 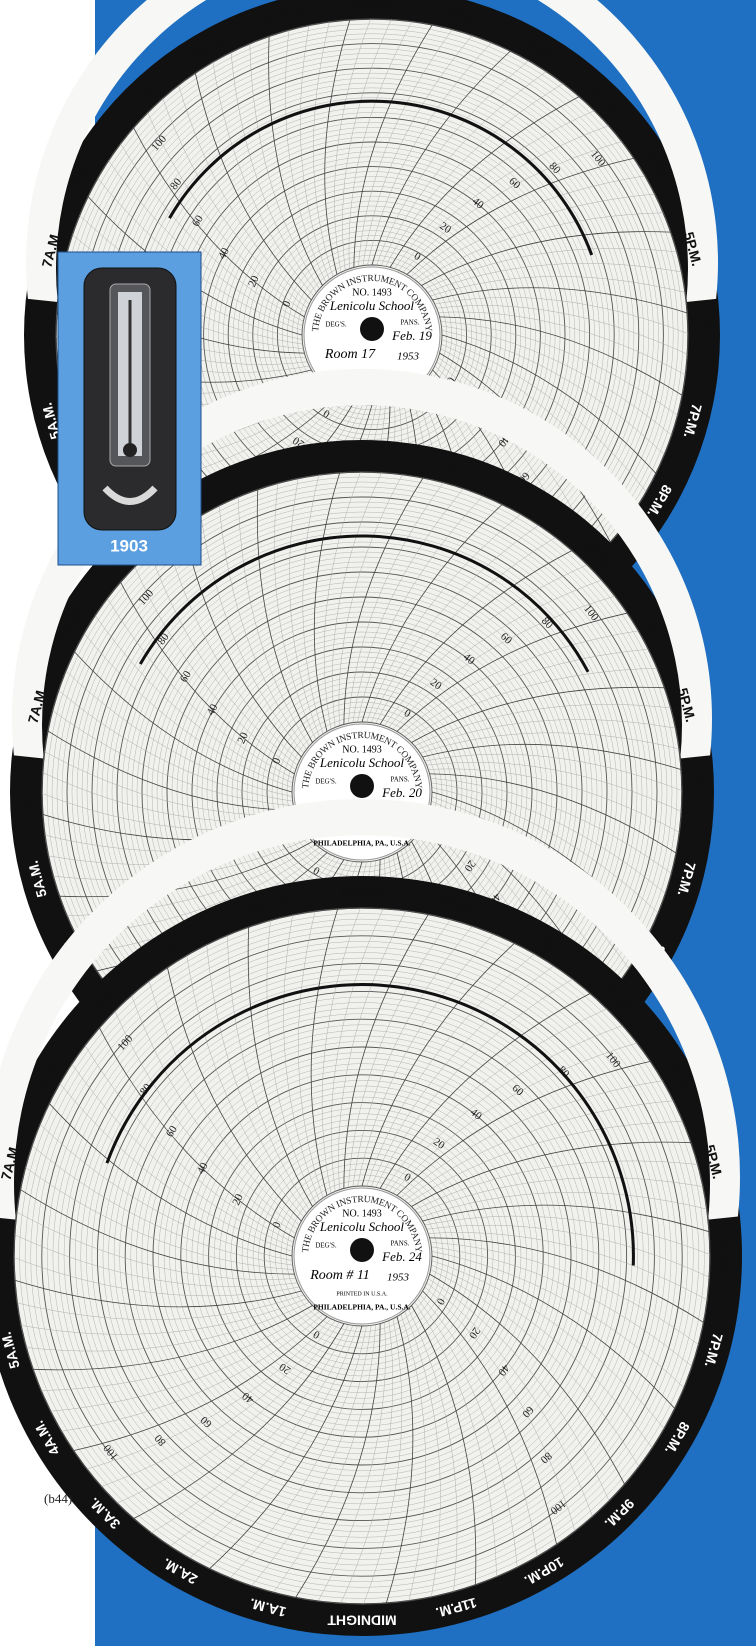 What do you see at coordinates (401, 792) in the screenshot?
I see `card-date: Feb. 20` at bounding box center [401, 792].